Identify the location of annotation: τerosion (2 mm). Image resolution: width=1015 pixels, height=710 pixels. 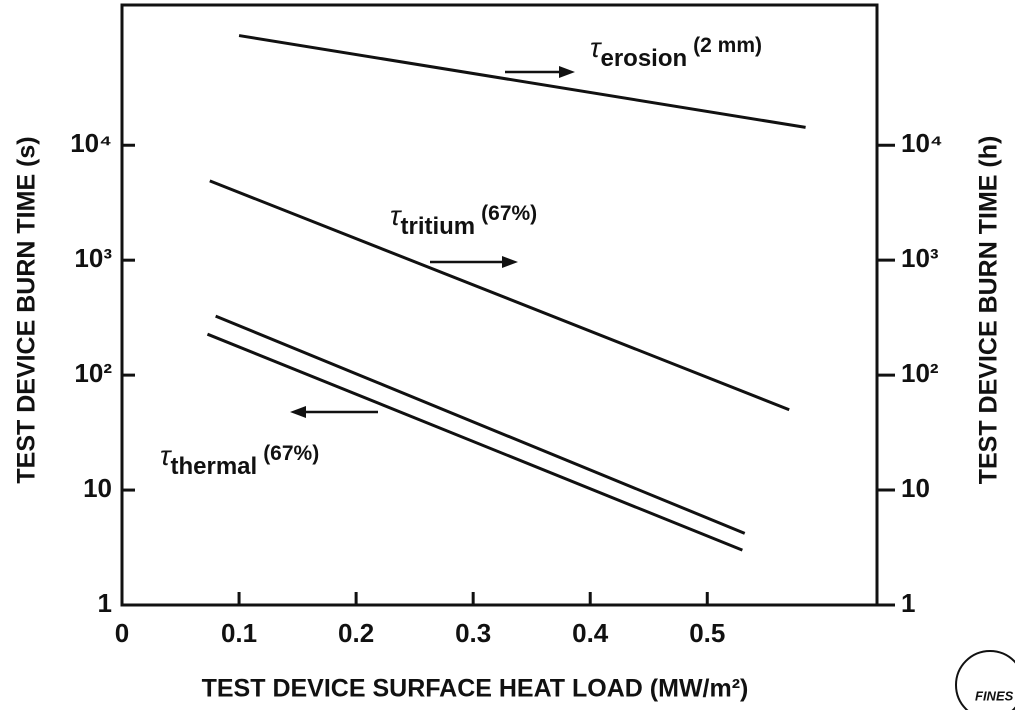
(676, 52).